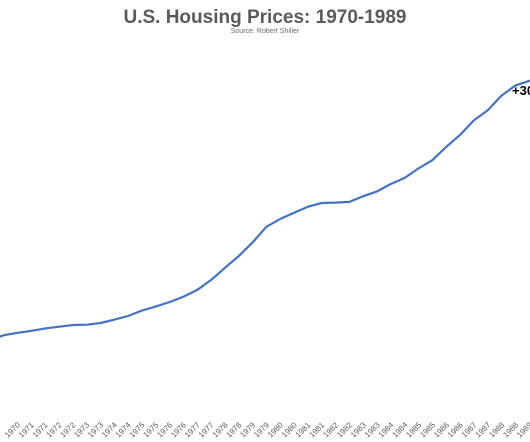 This screenshot has width=530, height=442. I want to click on chart-subtitle: Source: Robert Shiller, so click(265, 31).